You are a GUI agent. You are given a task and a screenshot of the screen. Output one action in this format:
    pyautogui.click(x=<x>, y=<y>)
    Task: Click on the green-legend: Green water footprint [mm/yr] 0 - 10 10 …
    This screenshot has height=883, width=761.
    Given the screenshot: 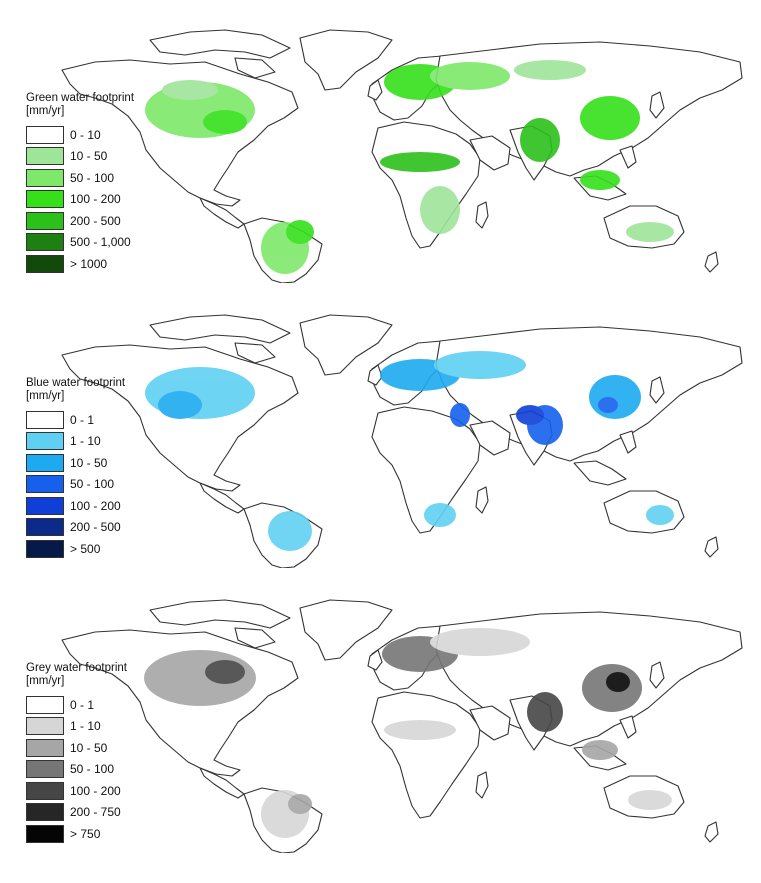 What is the action you would take?
    pyautogui.click(x=80, y=183)
    